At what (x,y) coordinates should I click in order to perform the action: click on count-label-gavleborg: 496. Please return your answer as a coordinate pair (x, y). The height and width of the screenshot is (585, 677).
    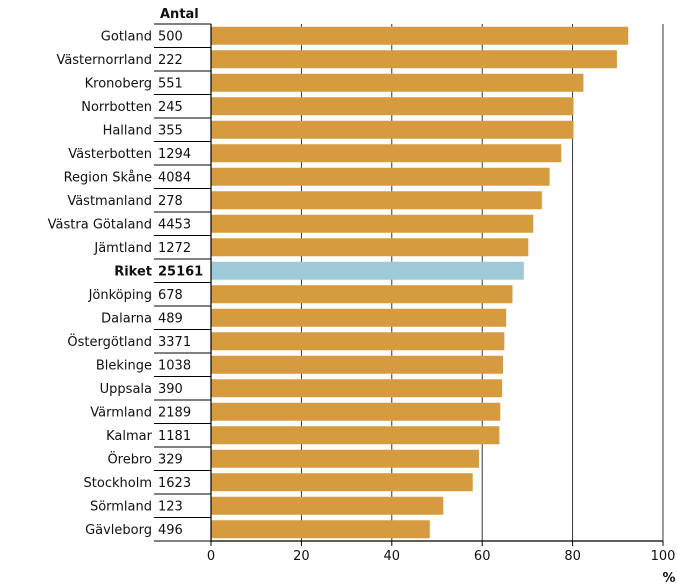
    Looking at the image, I should click on (170, 530).